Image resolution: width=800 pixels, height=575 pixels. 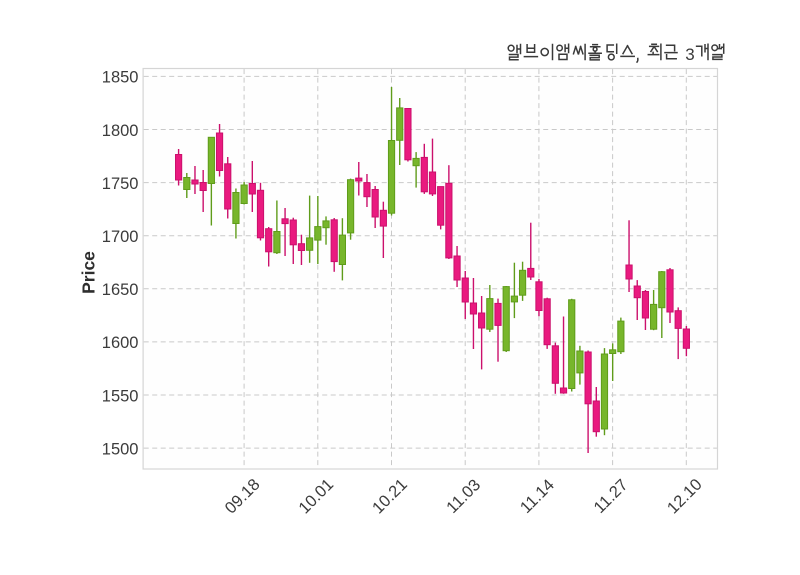 What do you see at coordinates (316, 496) in the screenshot?
I see `svg-text: 10.01` at bounding box center [316, 496].